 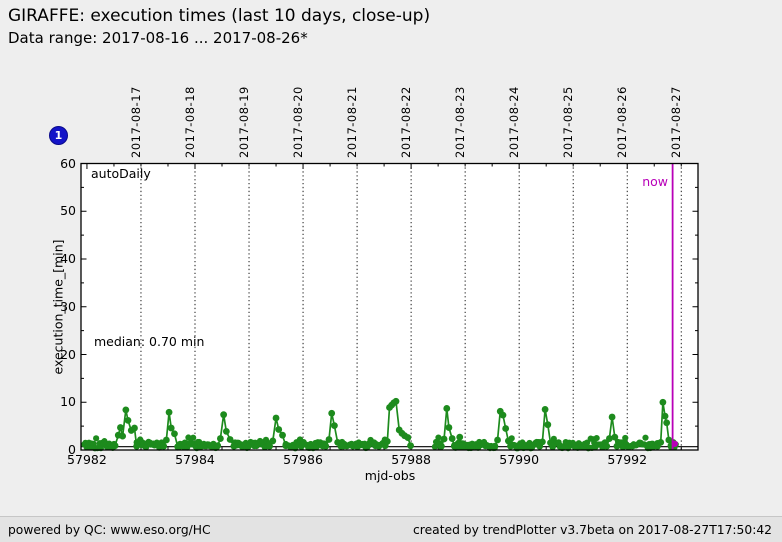 I want to click on now-point, so click(x=674, y=443).